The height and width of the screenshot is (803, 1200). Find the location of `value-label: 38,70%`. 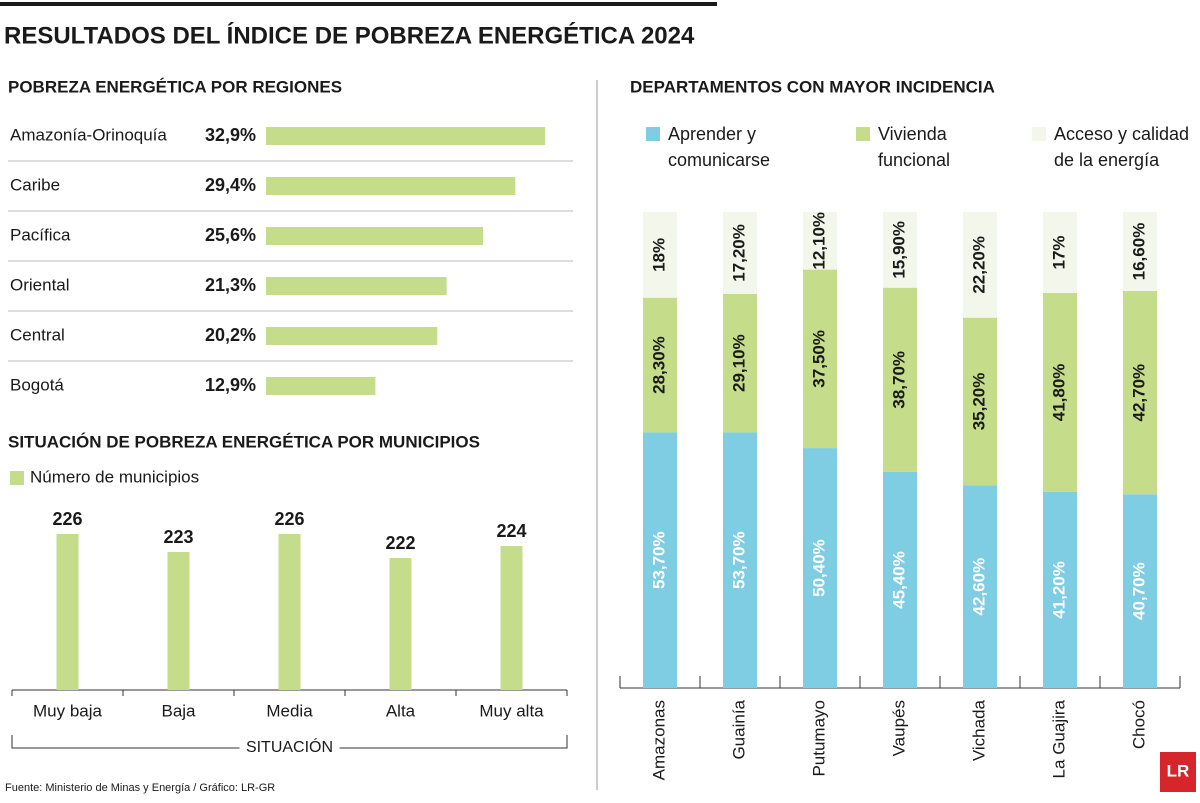

value-label: 38,70% is located at coordinates (898, 380).